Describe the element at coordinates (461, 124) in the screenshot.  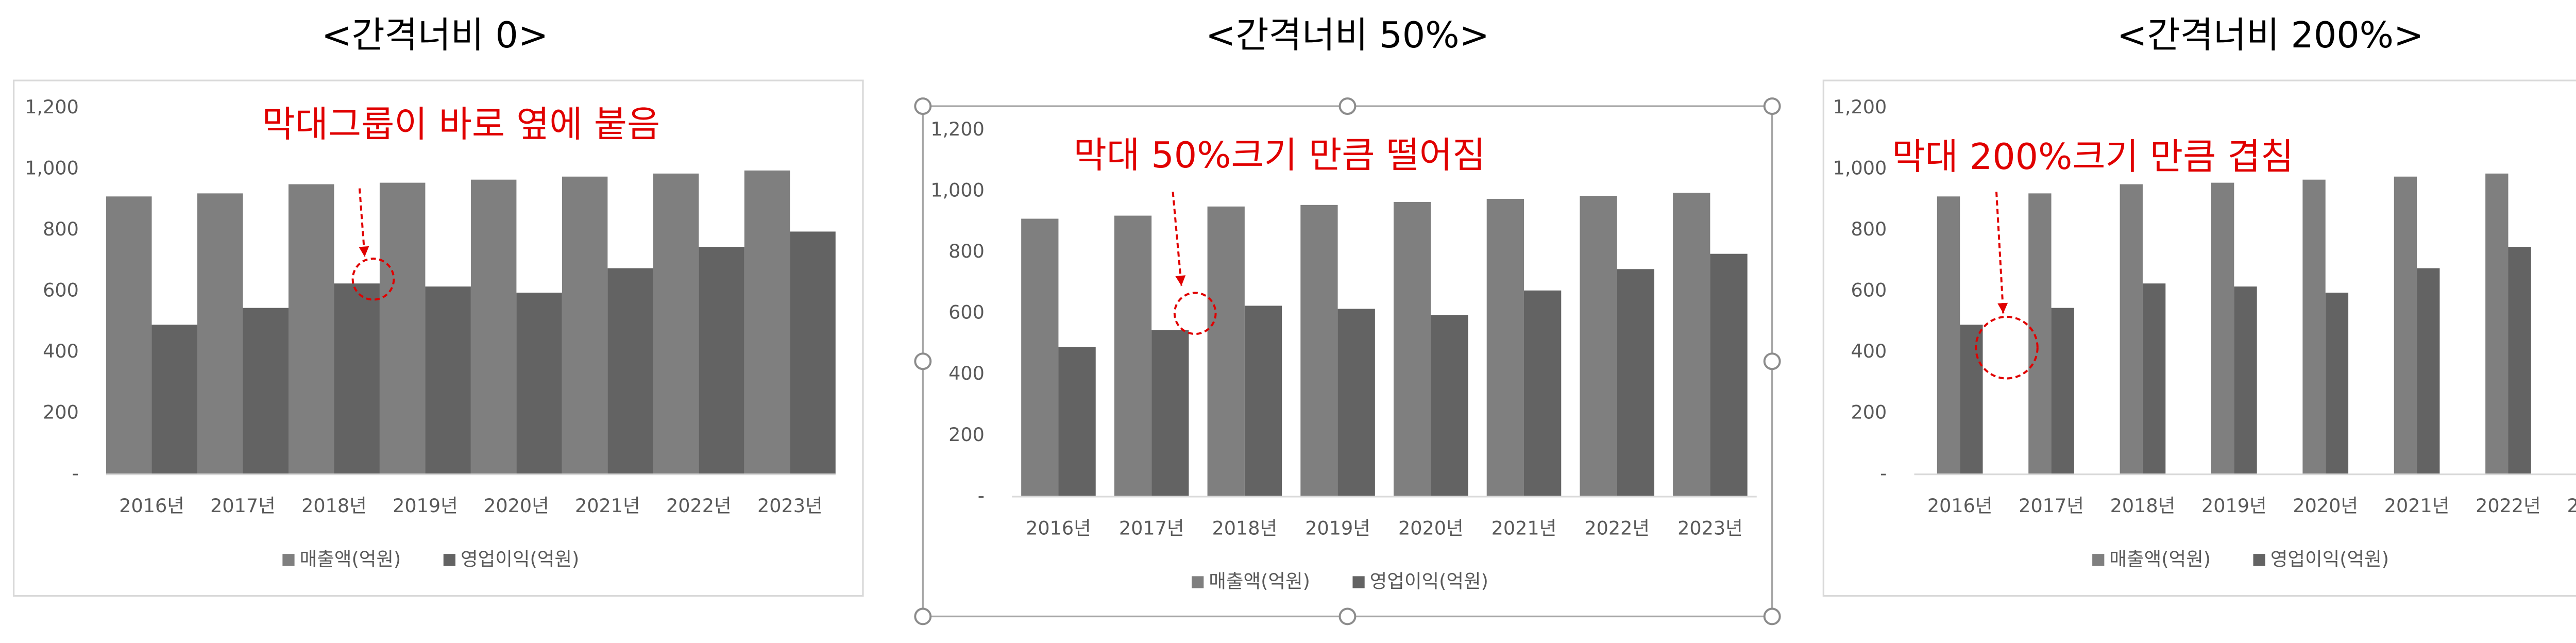
I see `annotation: 막대그룹이 바로 옆에 붙음` at that location.